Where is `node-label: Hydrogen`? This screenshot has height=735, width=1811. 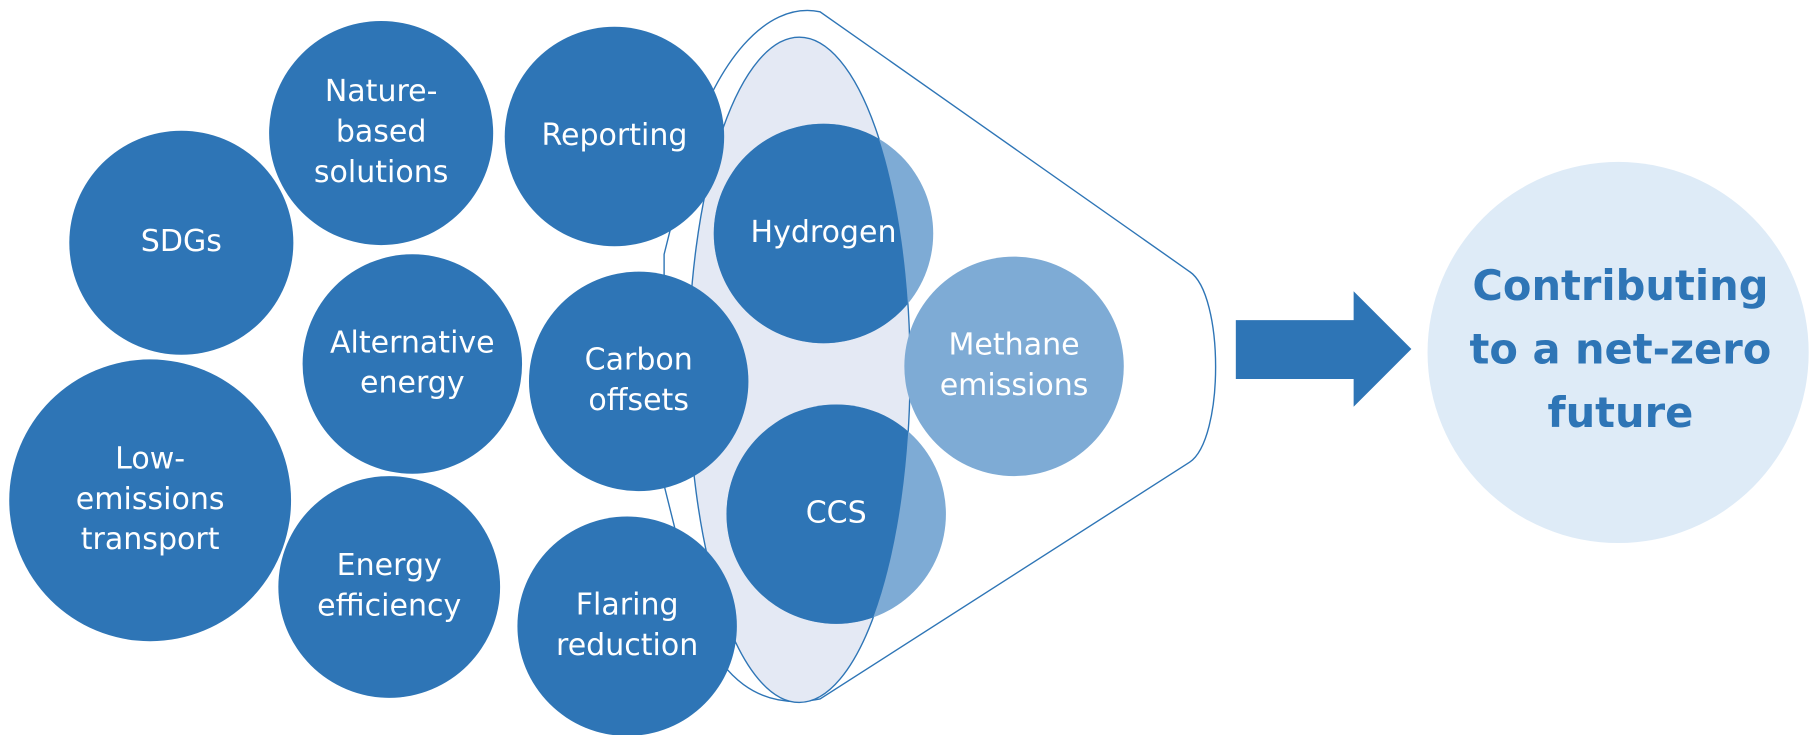 node-label: Hydrogen is located at coordinates (824, 232).